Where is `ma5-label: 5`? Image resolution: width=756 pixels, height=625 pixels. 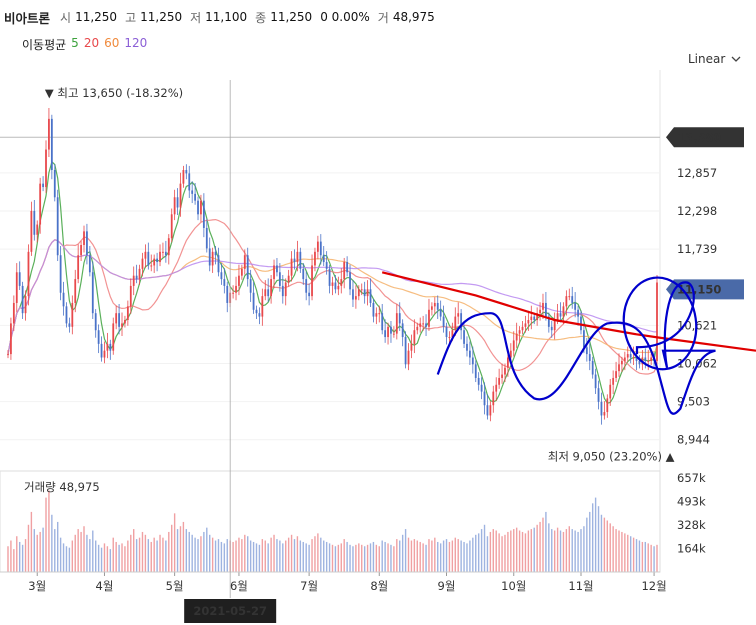 ma5-label: 5 is located at coordinates (75, 43).